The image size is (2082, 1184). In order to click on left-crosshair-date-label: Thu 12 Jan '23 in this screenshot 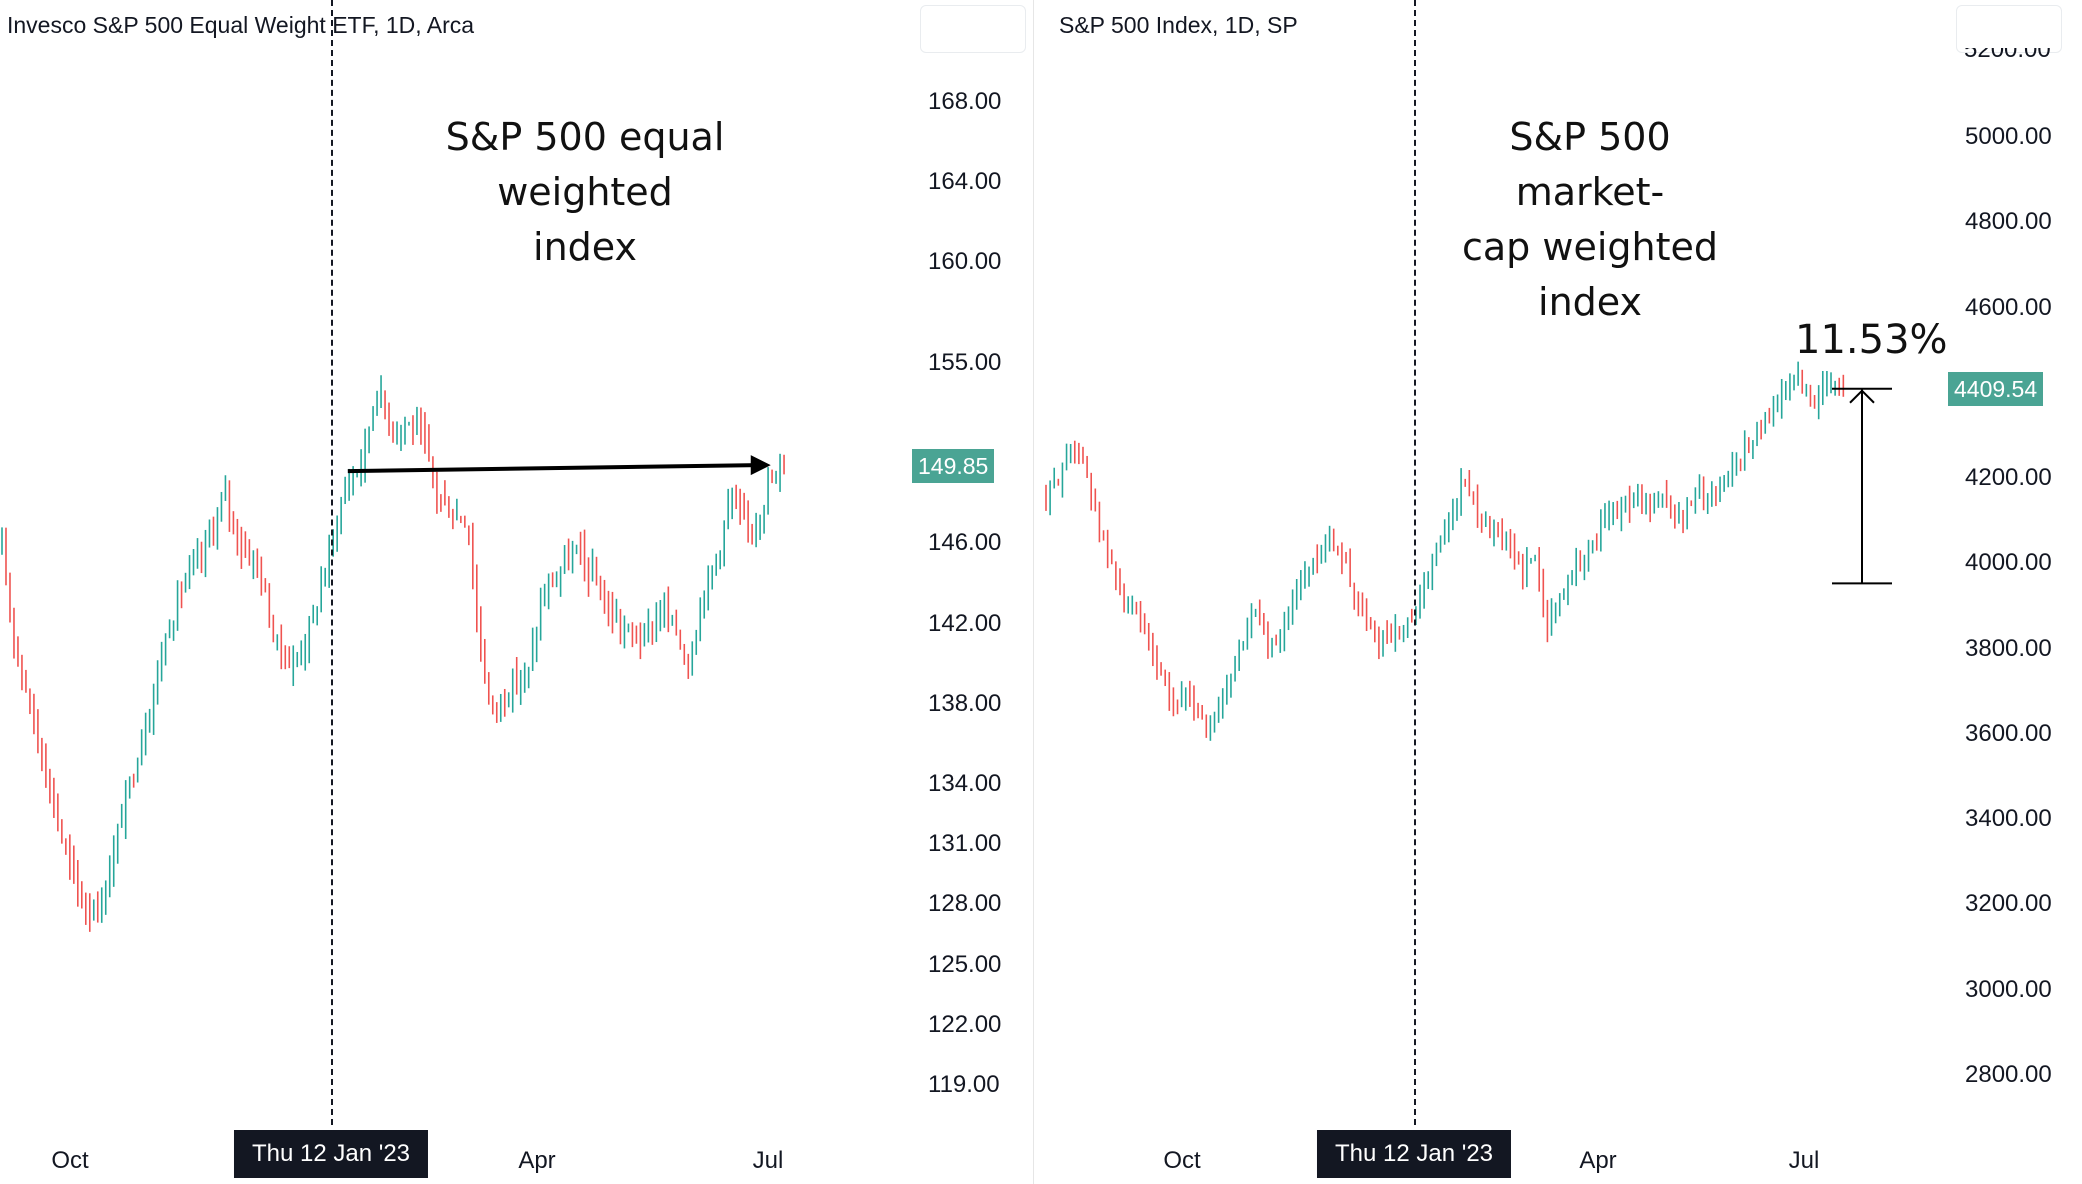, I will do `click(331, 1154)`.